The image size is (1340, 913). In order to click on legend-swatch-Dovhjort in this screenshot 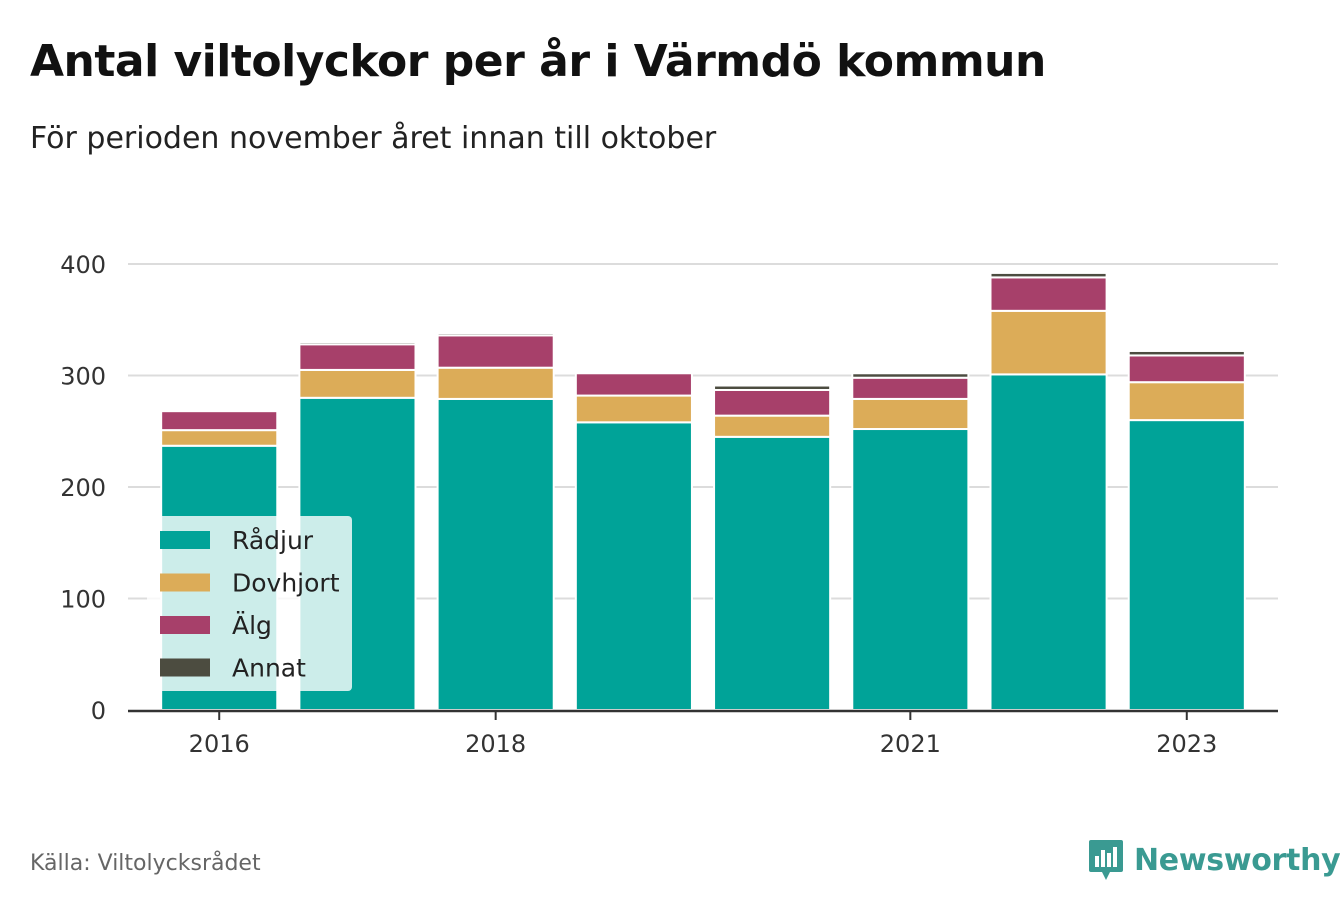, I will do `click(185, 582)`.